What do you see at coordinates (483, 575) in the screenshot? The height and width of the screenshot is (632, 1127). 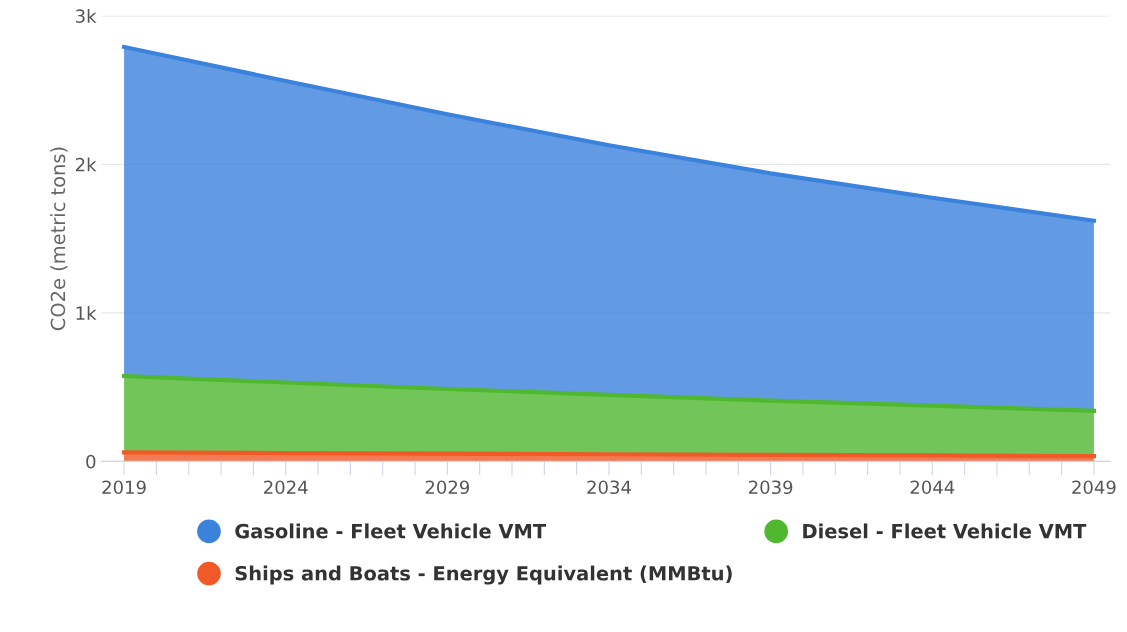 I see `legend-label: Ships and Boats - Energy Equivalent (MMBtu)` at bounding box center [483, 575].